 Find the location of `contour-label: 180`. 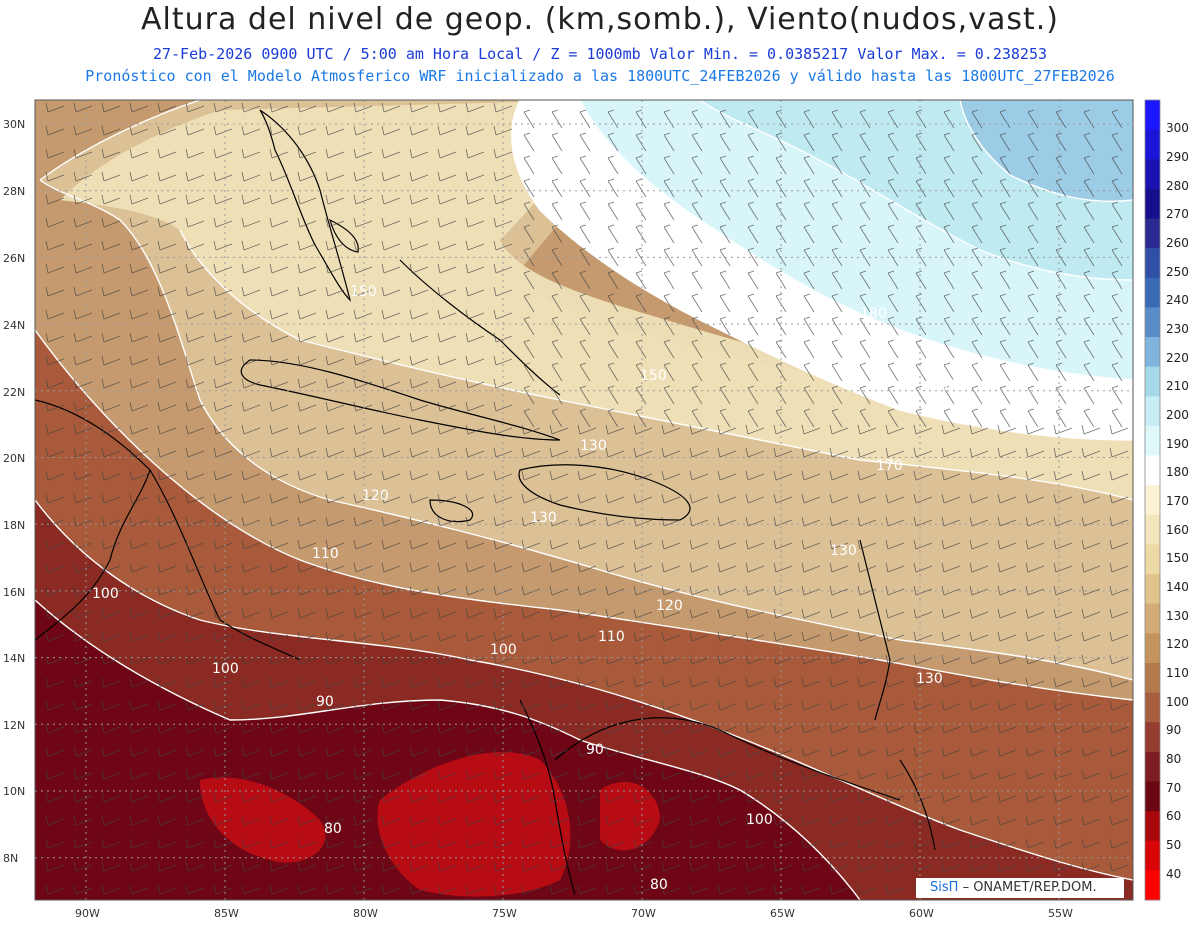

contour-label: 180 is located at coordinates (943, 386).